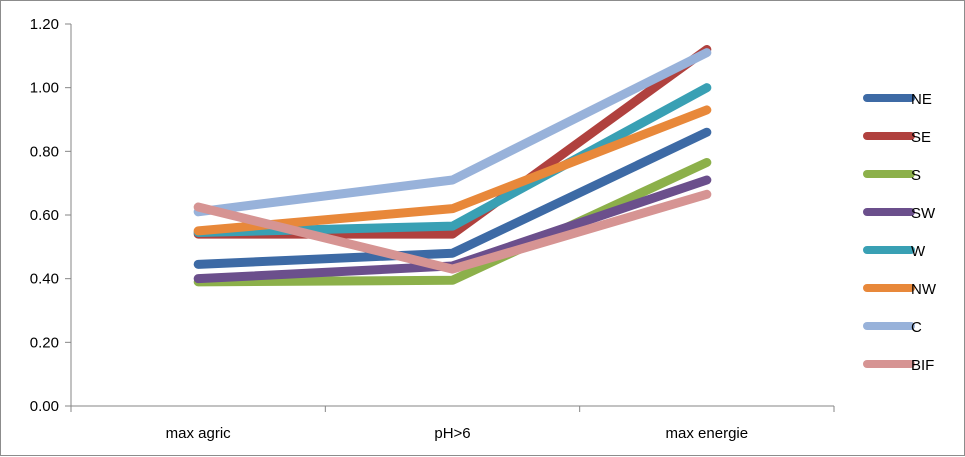 Image resolution: width=965 pixels, height=457 pixels. Describe the element at coordinates (924, 289) in the screenshot. I see `legend-label-nw: NW` at that location.